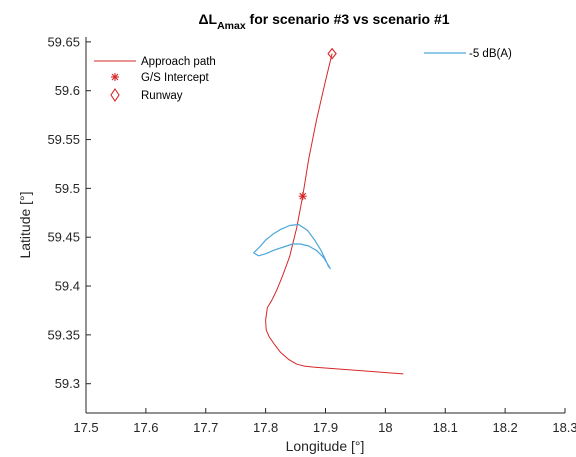 The image size is (576, 457). What do you see at coordinates (67, 286) in the screenshot?
I see `y-tick-label: 59.4` at bounding box center [67, 286].